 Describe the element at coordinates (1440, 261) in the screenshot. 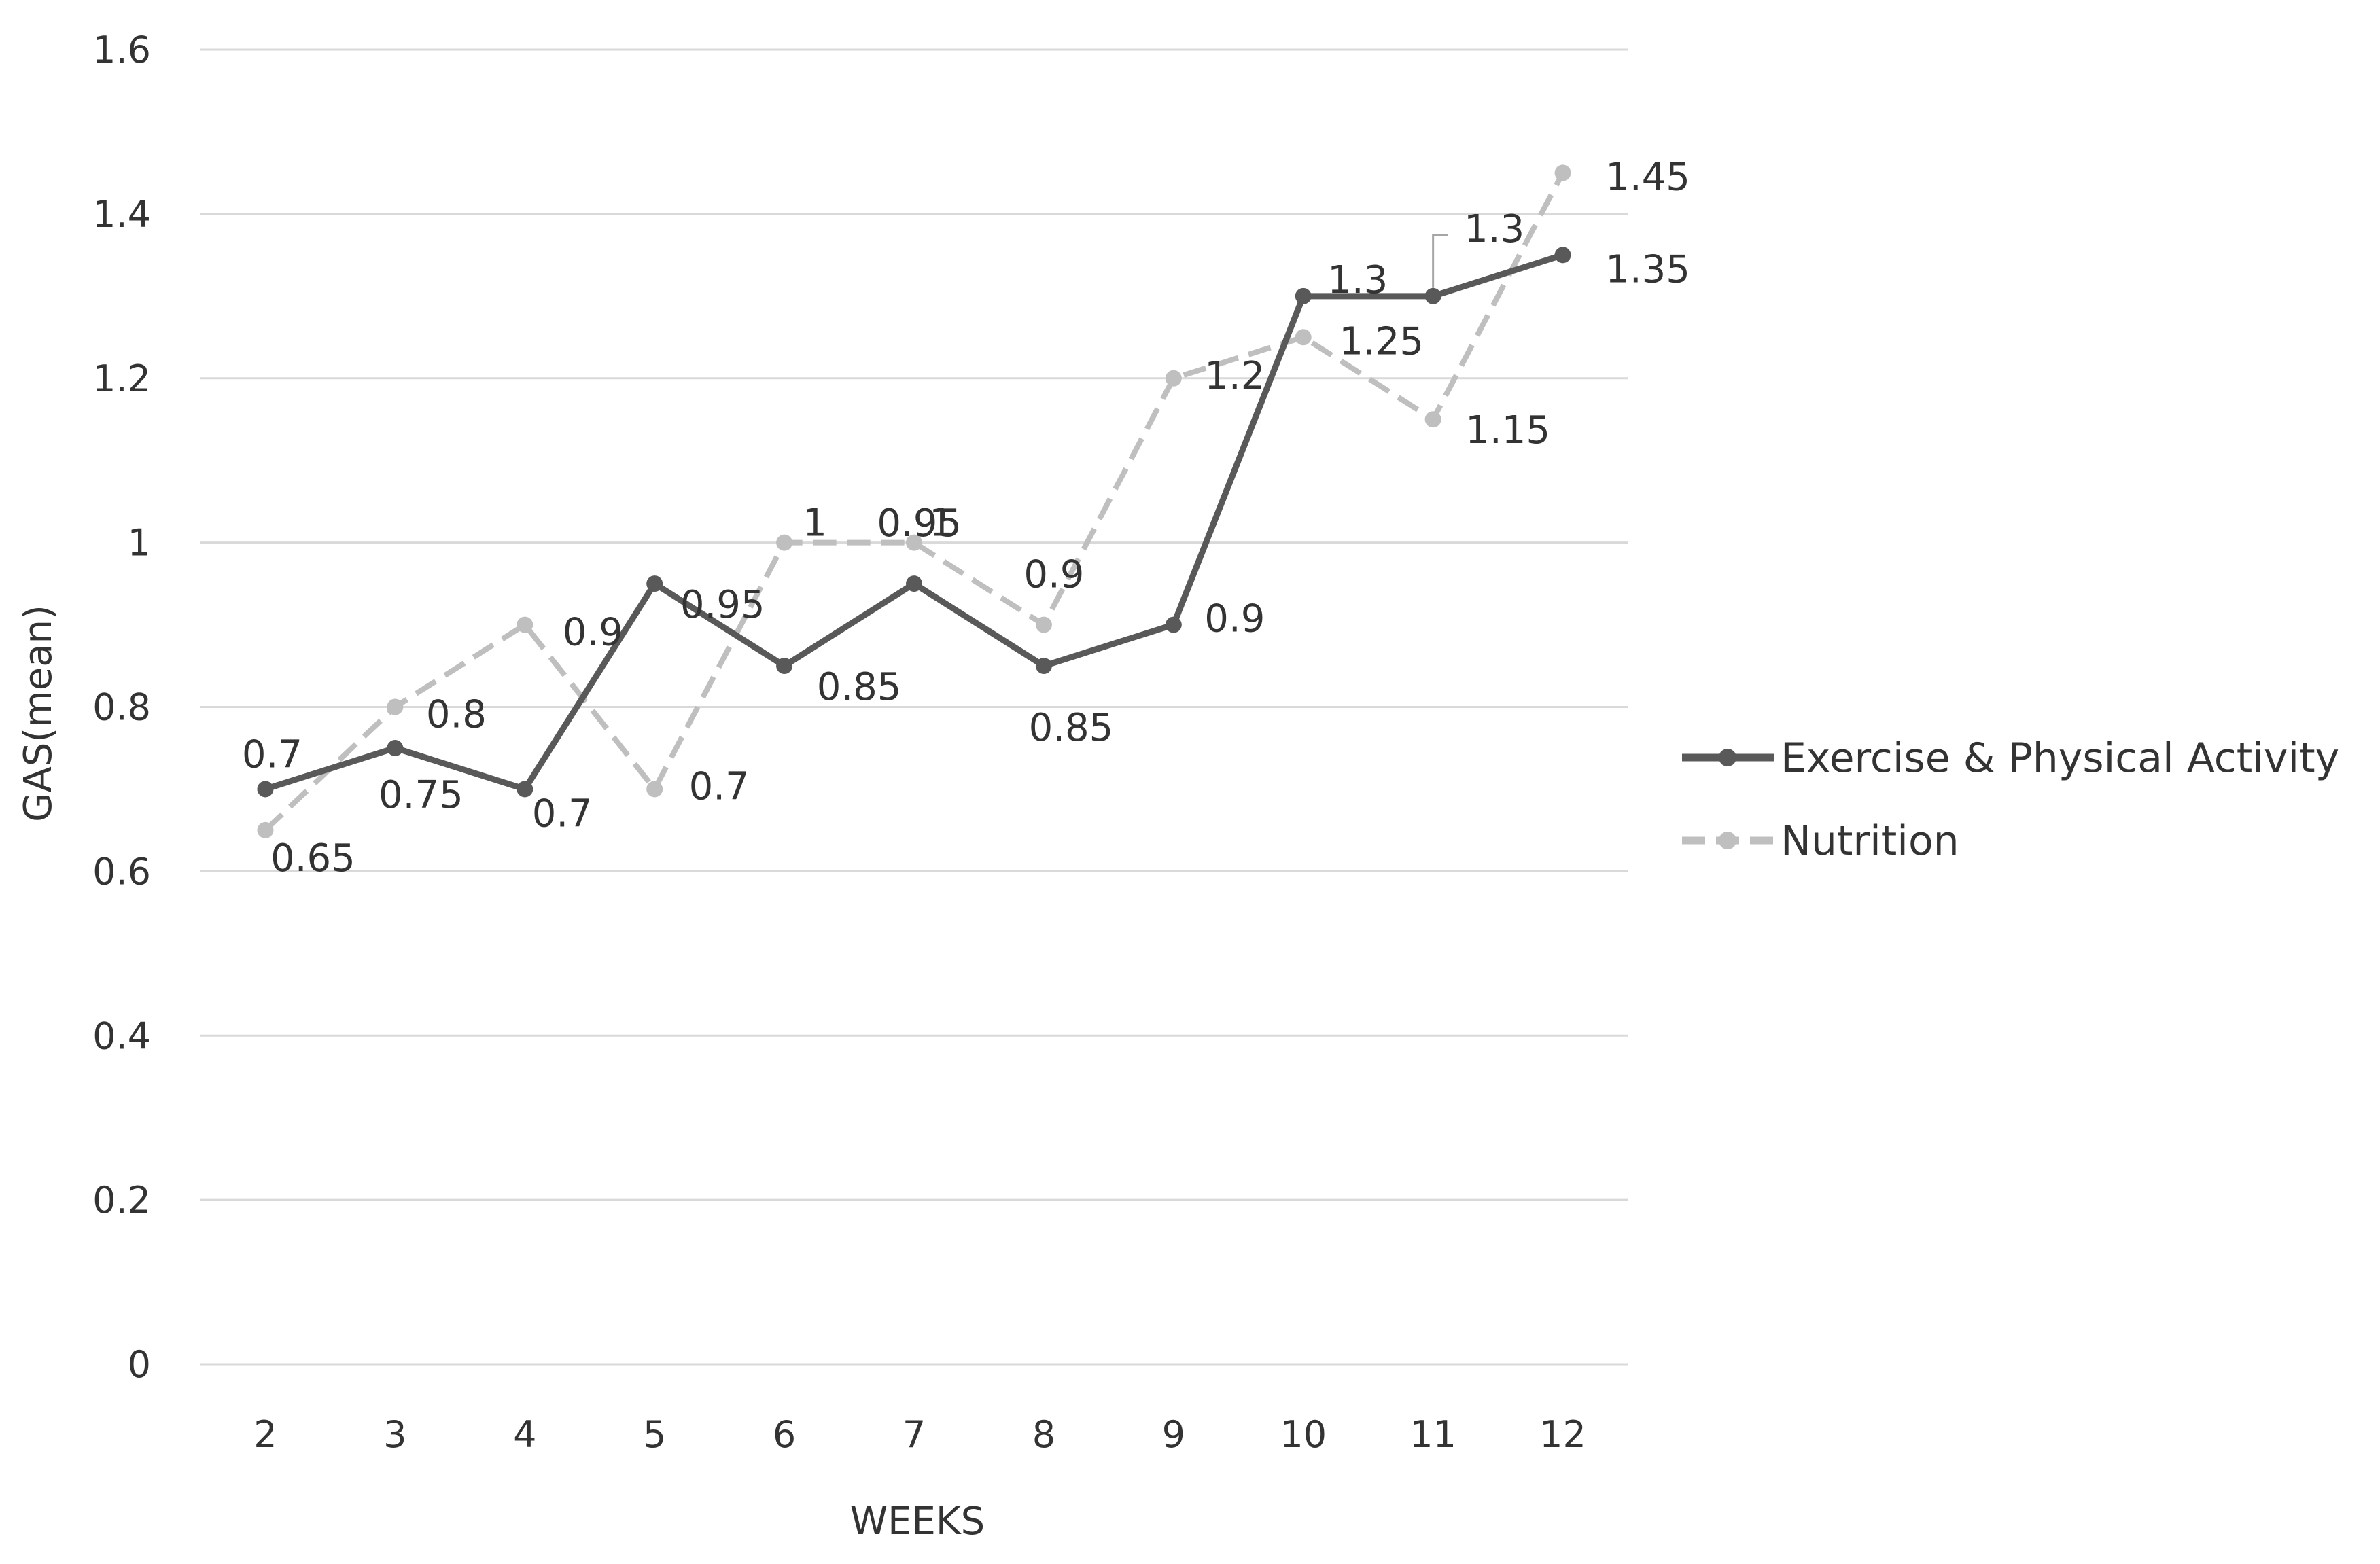

I see `label-leader-line` at that location.